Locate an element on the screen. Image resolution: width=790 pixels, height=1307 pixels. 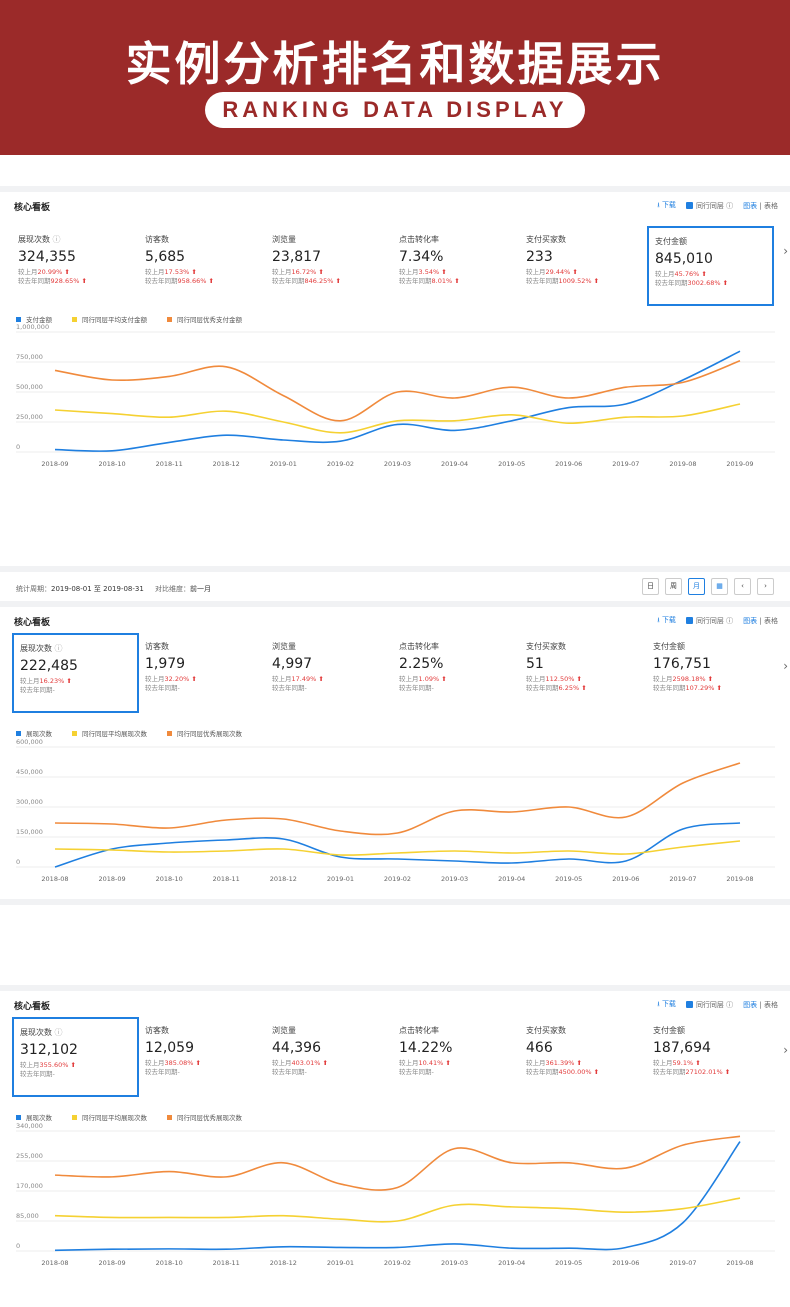
metric-card: 支付买家数 466 较上月361.39% ⬆ 较去年同期4500.00% ⬆ is located at coordinates (583, 1057).